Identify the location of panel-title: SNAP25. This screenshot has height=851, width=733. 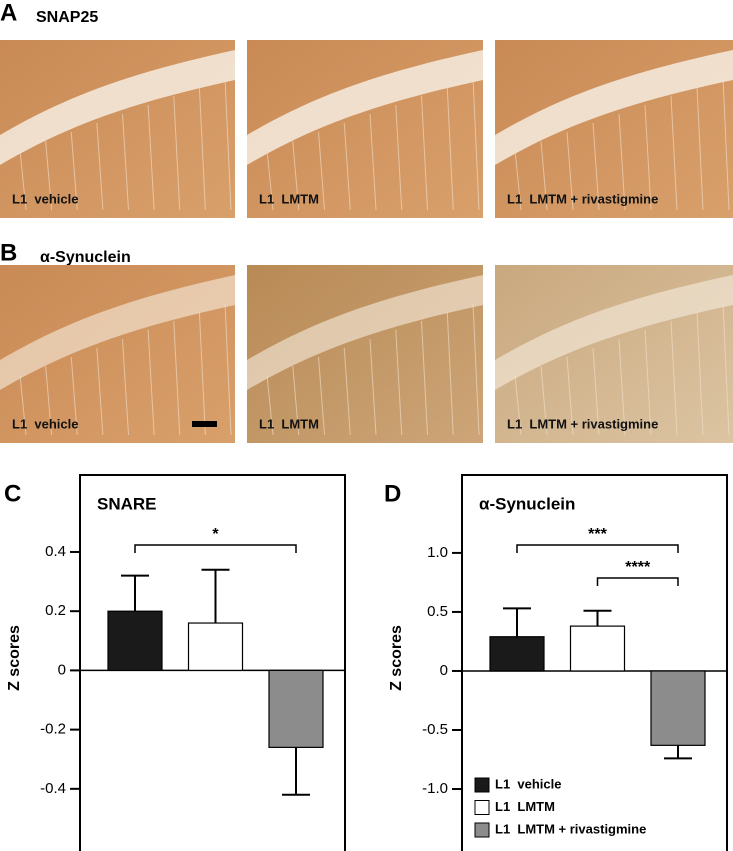
(67, 17).